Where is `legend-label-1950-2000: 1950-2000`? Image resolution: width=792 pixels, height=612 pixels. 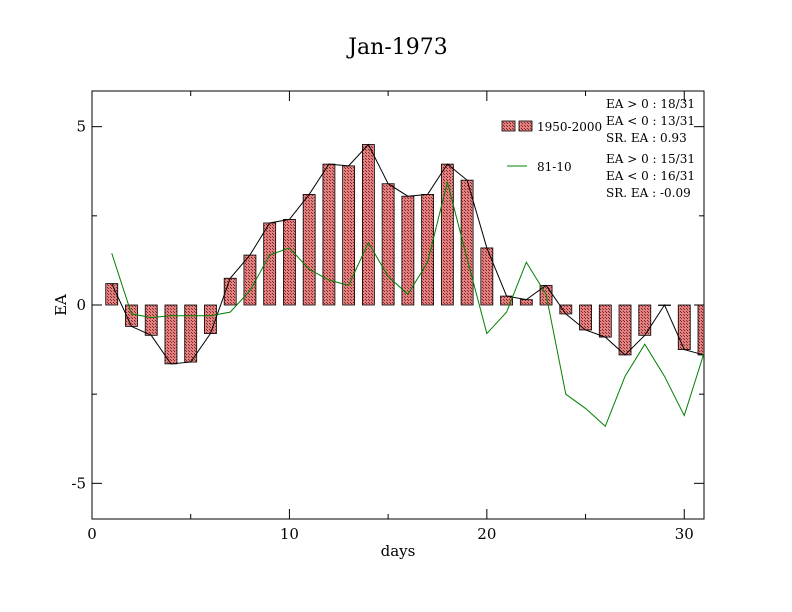 legend-label-1950-2000: 1950-2000 is located at coordinates (569, 127).